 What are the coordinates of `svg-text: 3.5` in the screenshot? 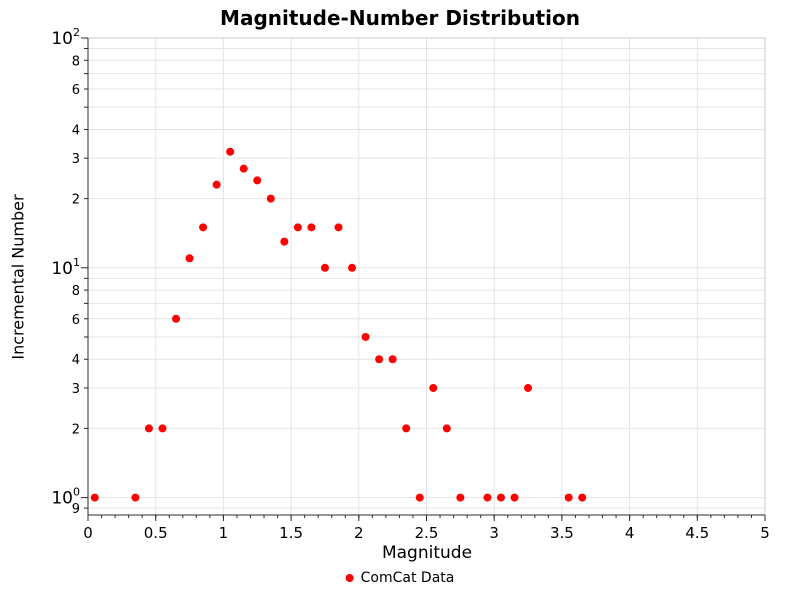 It's located at (562, 533).